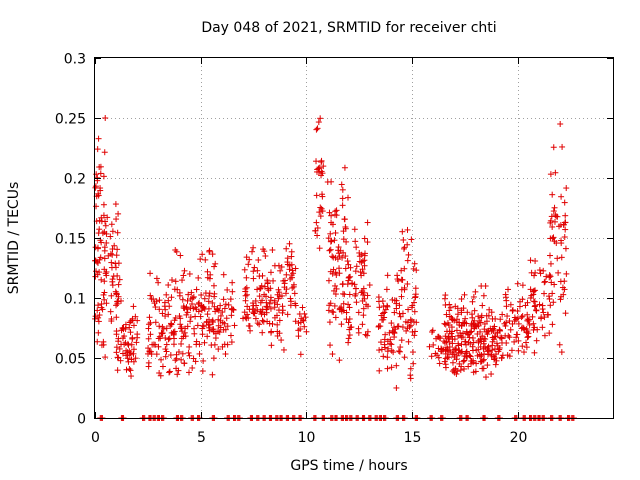 This screenshot has width=640, height=480. Describe the element at coordinates (75, 300) in the screenshot. I see `y-tick-label: 0.1` at that location.